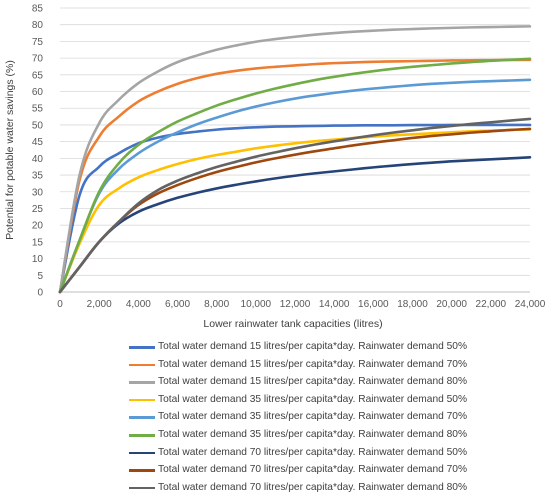 Image resolution: width=550 pixels, height=501 pixels. Describe the element at coordinates (177, 304) in the screenshot. I see `x-tick-label: 6,000` at that location.